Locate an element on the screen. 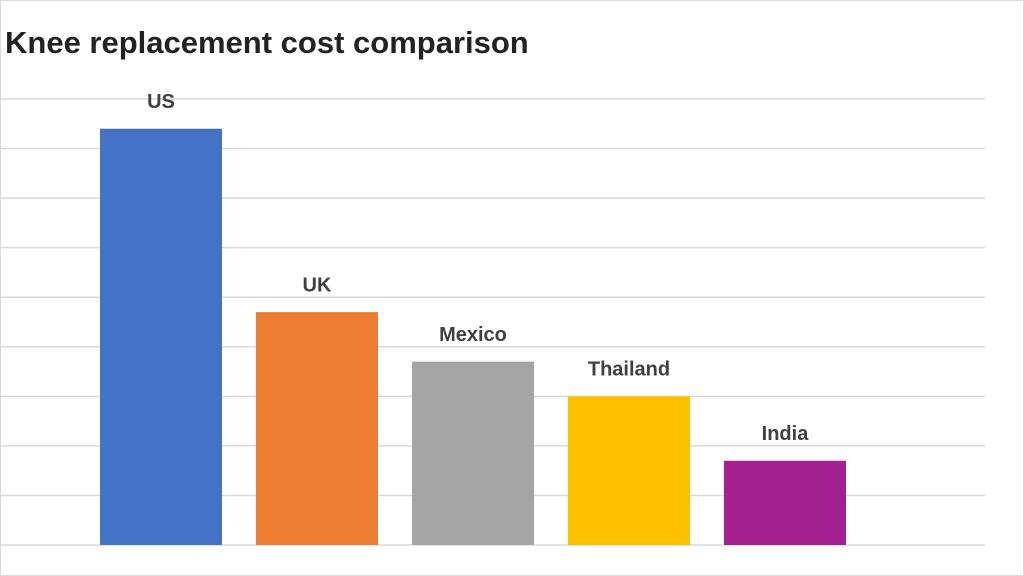 Image resolution: width=1024 pixels, height=576 pixels. bar-label: US is located at coordinates (161, 102).